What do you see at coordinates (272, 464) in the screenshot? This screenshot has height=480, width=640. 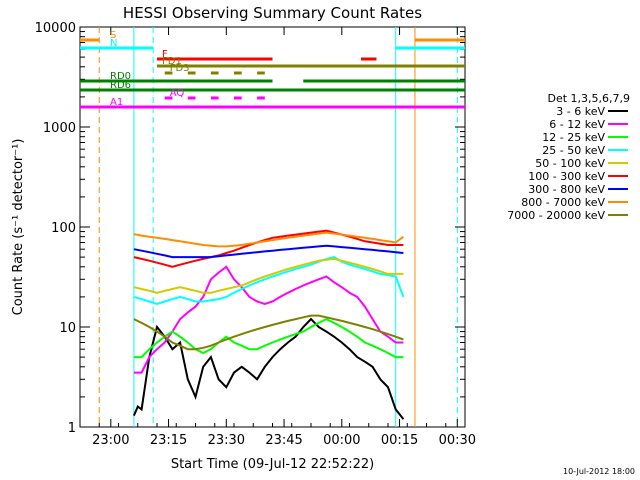 I see `x-axis-label: Start Time (09-Jul-12 22:52:22)` at bounding box center [272, 464].